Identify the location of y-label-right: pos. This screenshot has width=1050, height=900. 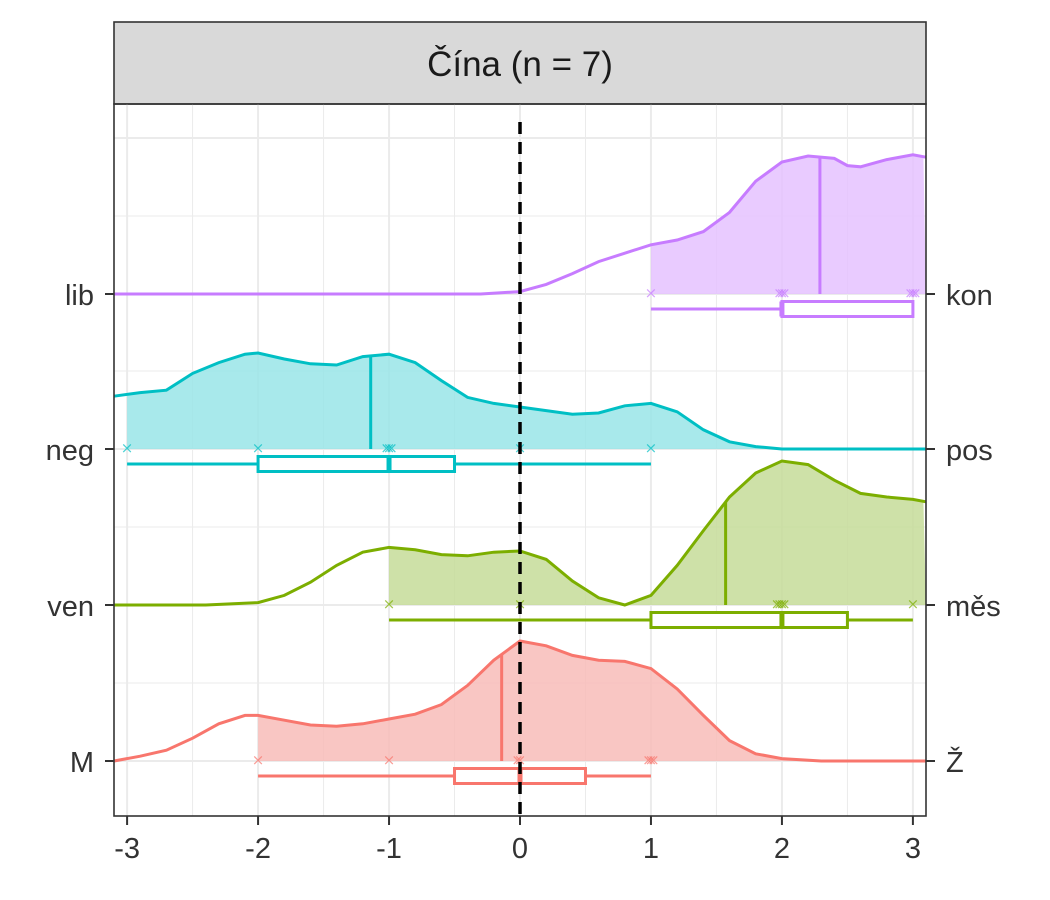
(969, 451).